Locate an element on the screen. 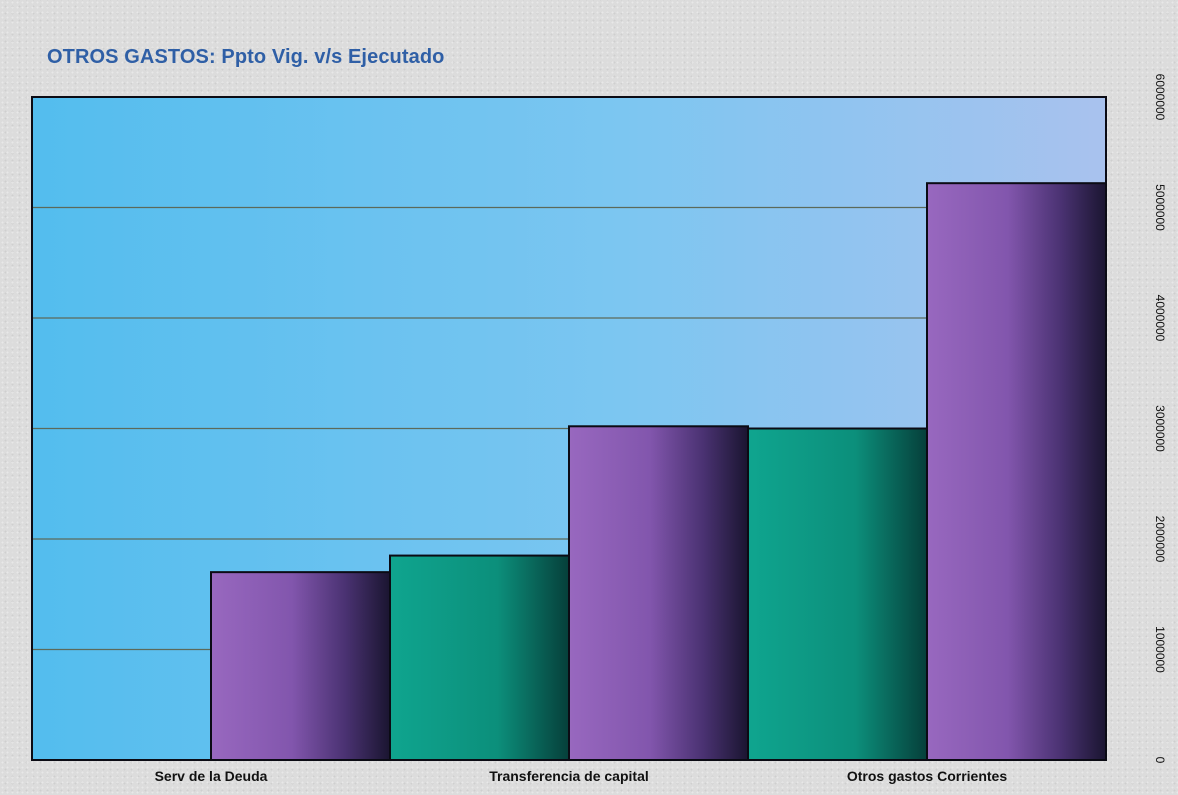 This screenshot has width=1178, height=795. y-tick-label: 3000000 is located at coordinates (1160, 428).